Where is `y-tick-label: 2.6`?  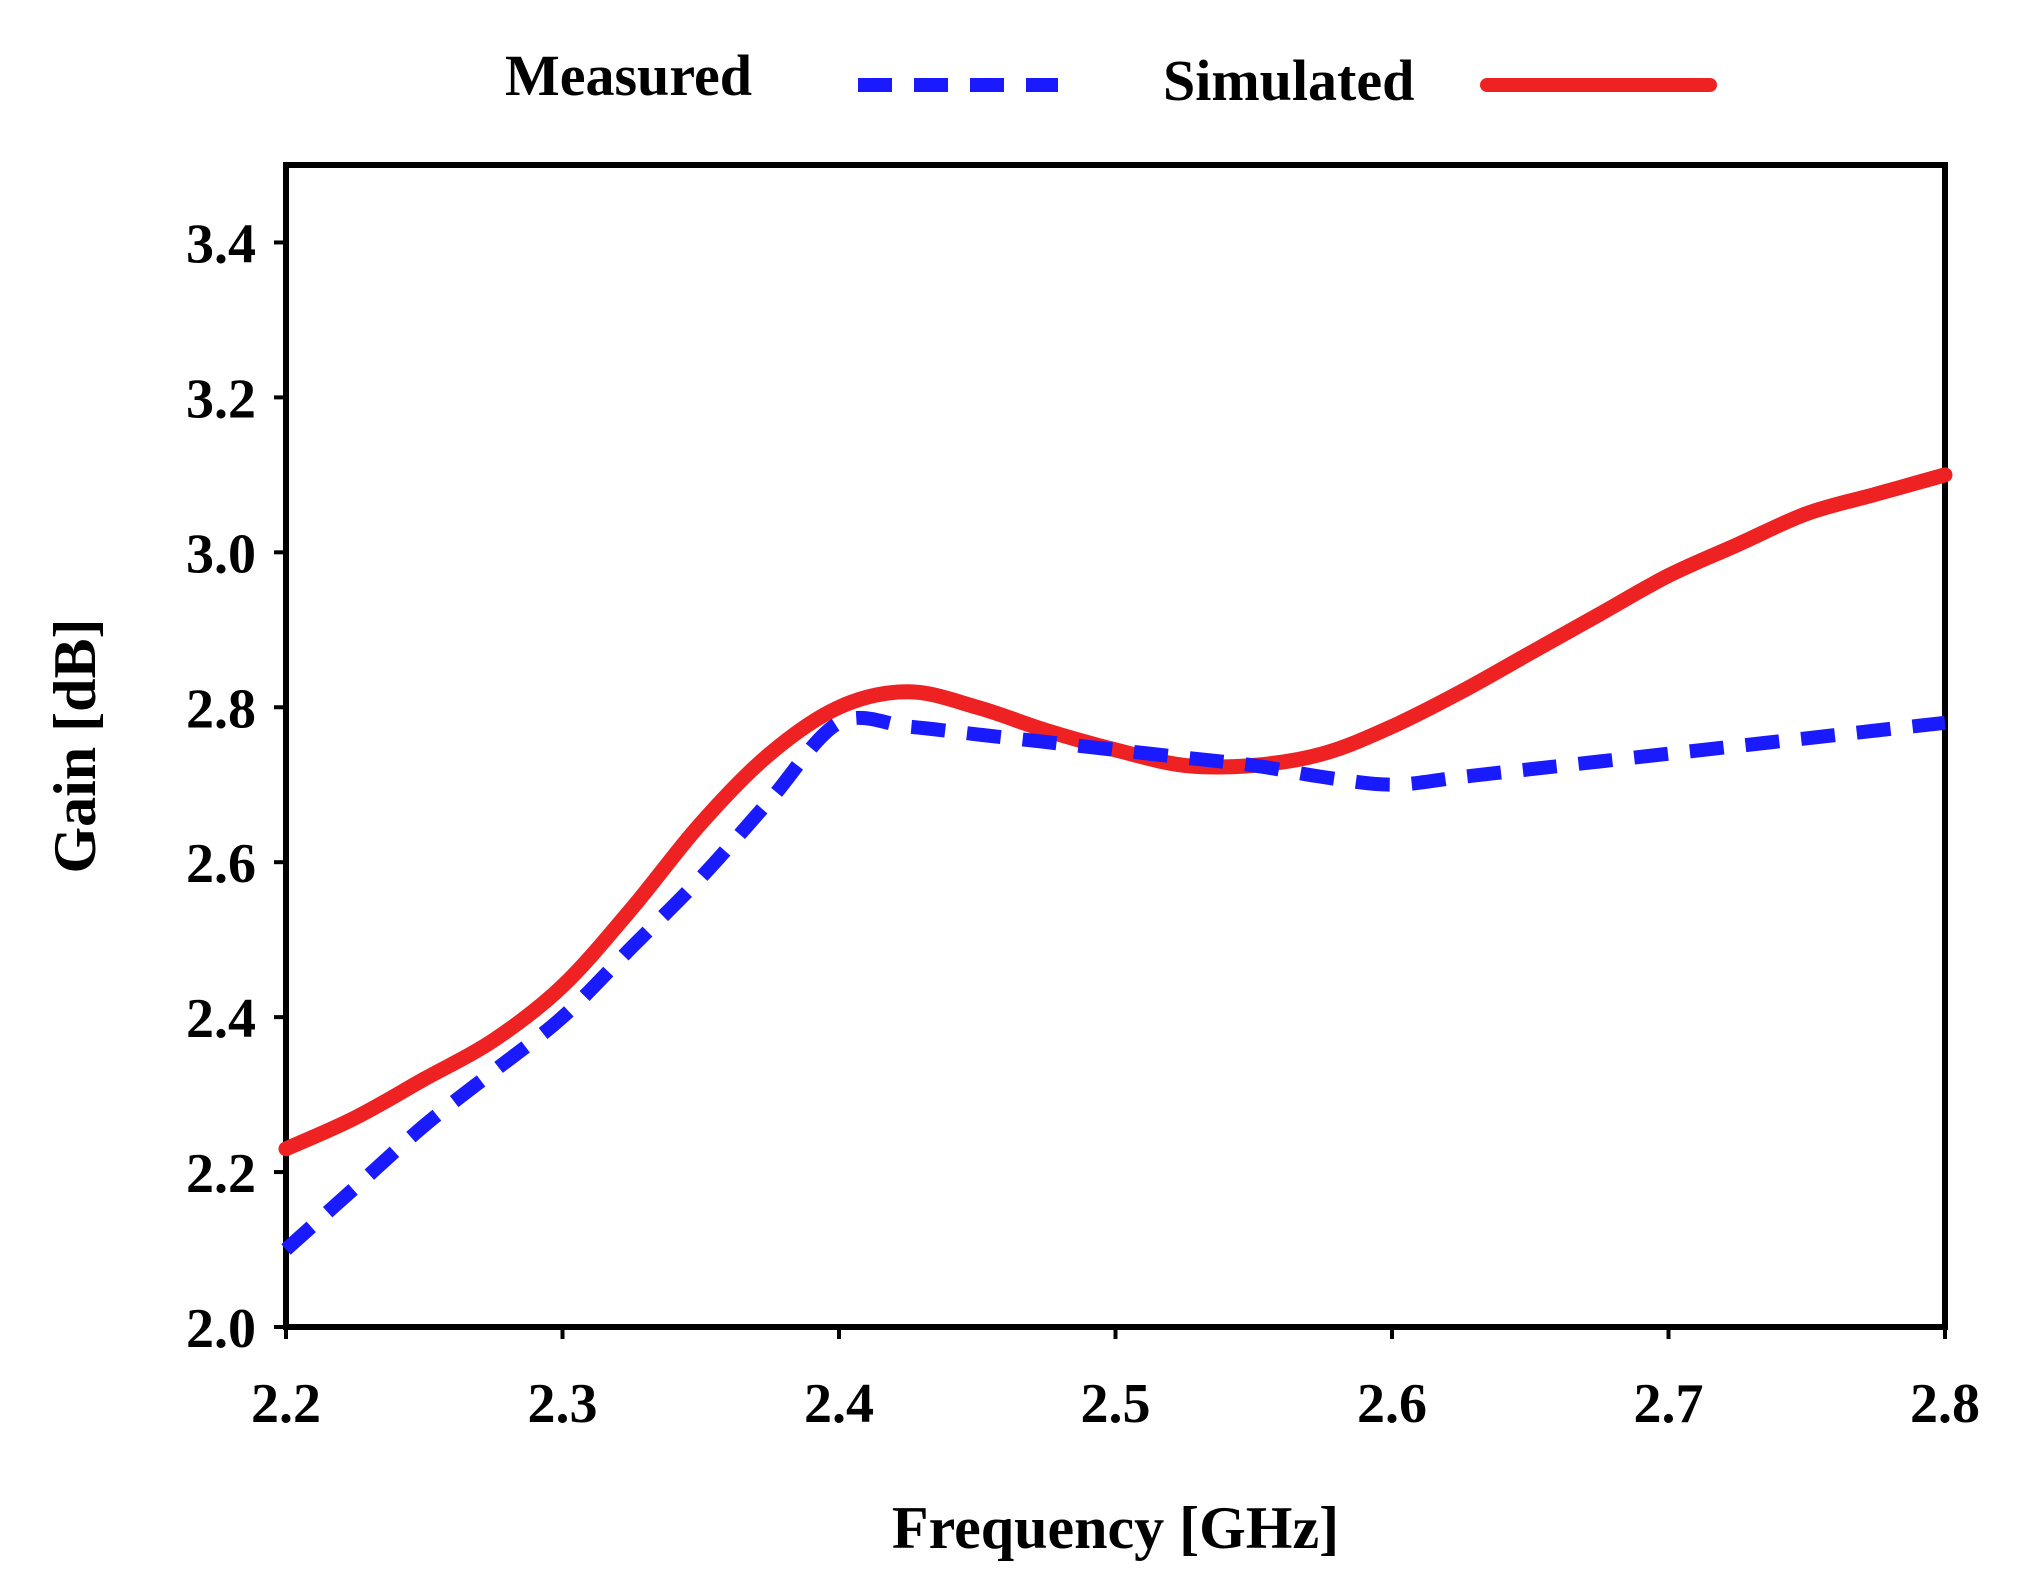
y-tick-label: 2.6 is located at coordinates (221, 864).